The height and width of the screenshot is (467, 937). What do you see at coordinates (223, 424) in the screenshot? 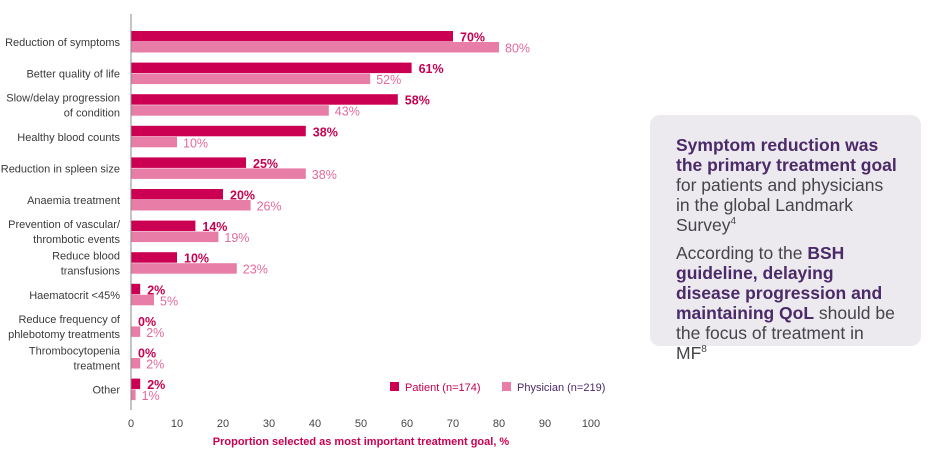
I see `x-tick-label: 20` at bounding box center [223, 424].